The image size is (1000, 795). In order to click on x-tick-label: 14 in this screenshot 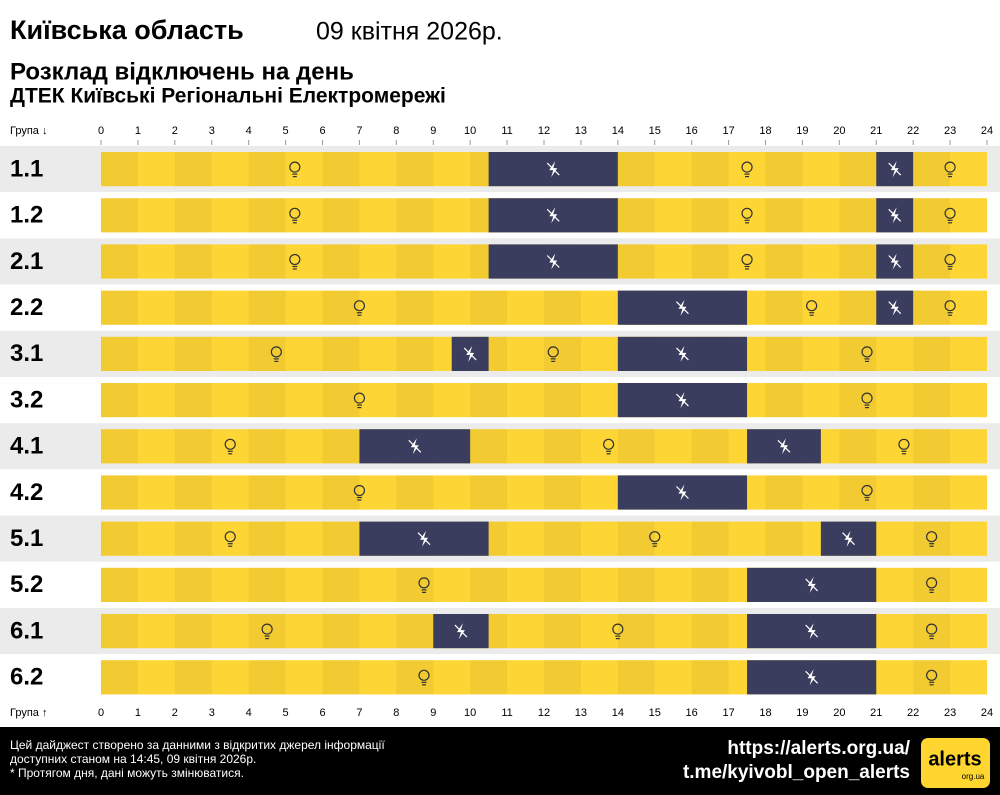, I will do `click(618, 713)`.